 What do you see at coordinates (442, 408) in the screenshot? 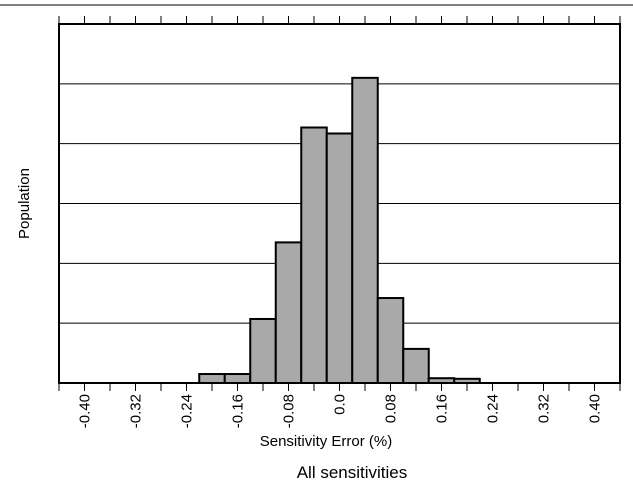
I see `x-tick-label: 0.16` at bounding box center [442, 408].